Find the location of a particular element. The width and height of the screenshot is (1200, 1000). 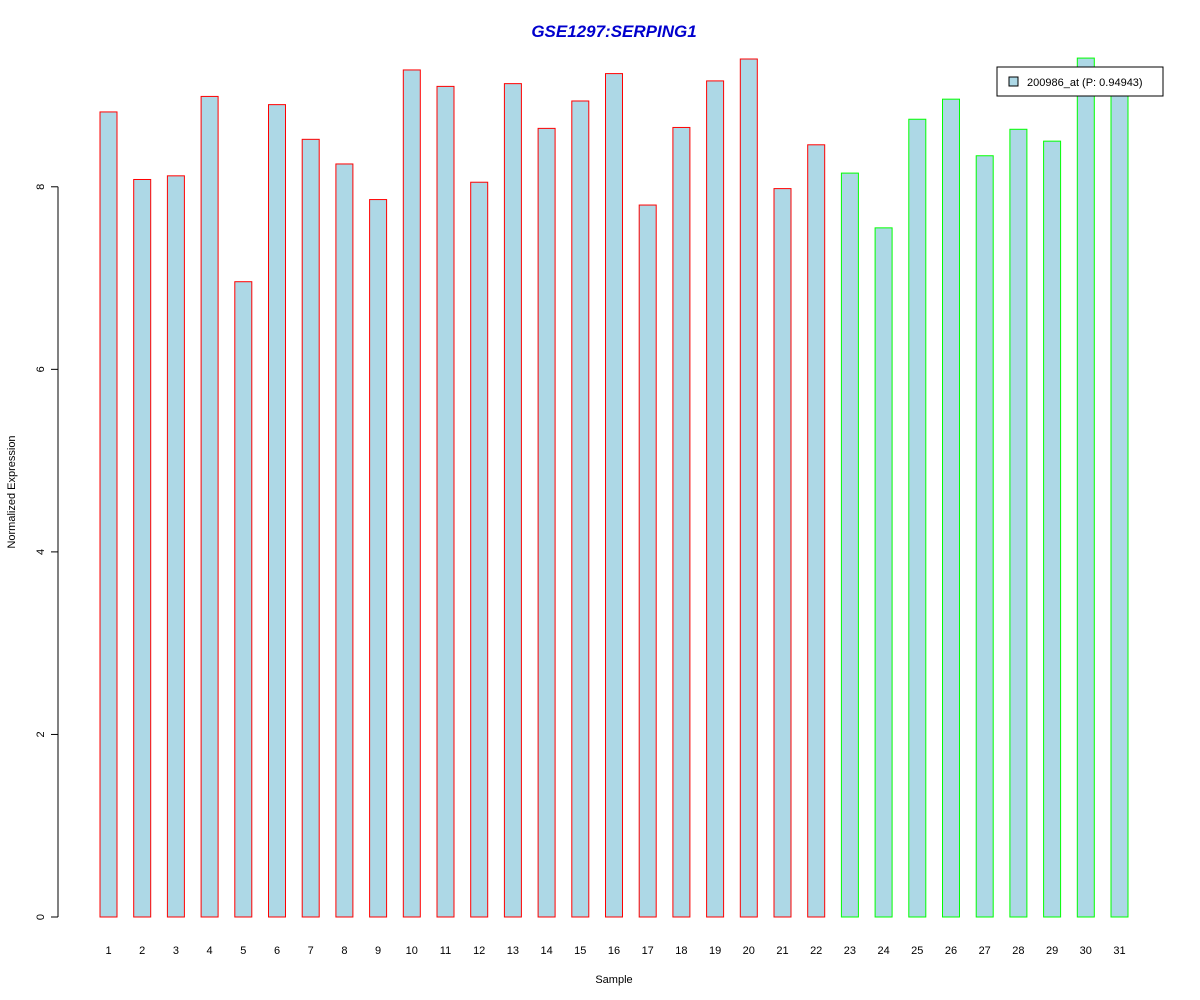

x-tick-label: 1 is located at coordinates (108, 951).